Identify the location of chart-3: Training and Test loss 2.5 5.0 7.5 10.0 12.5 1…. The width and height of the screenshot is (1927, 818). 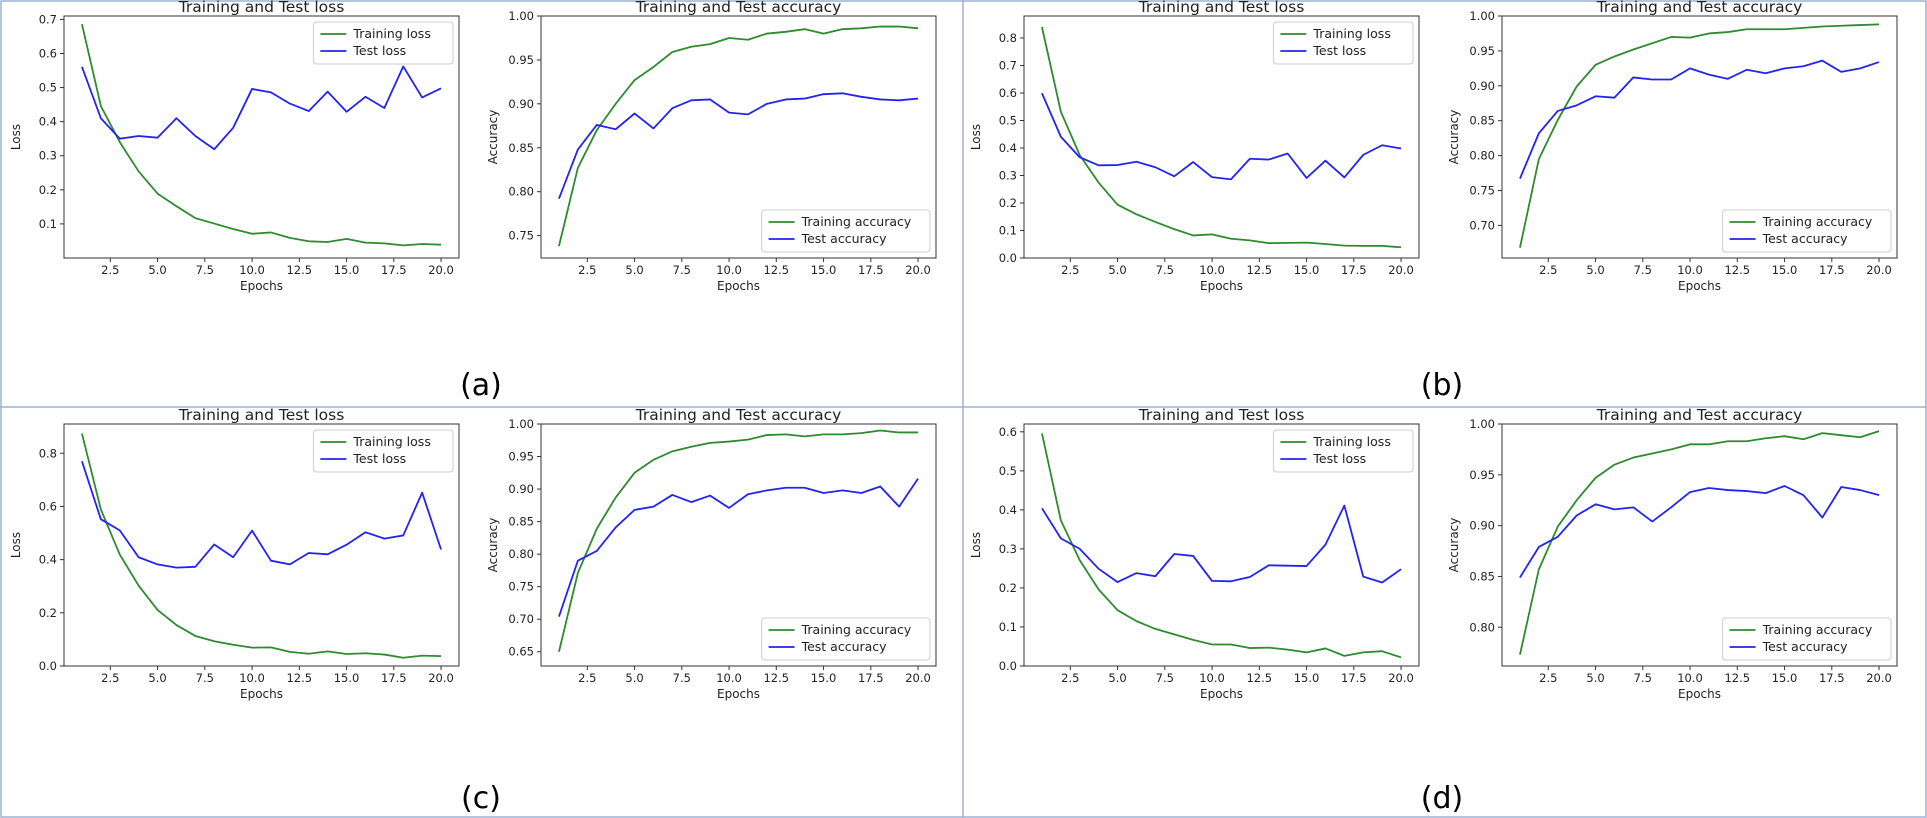
(1194, 146).